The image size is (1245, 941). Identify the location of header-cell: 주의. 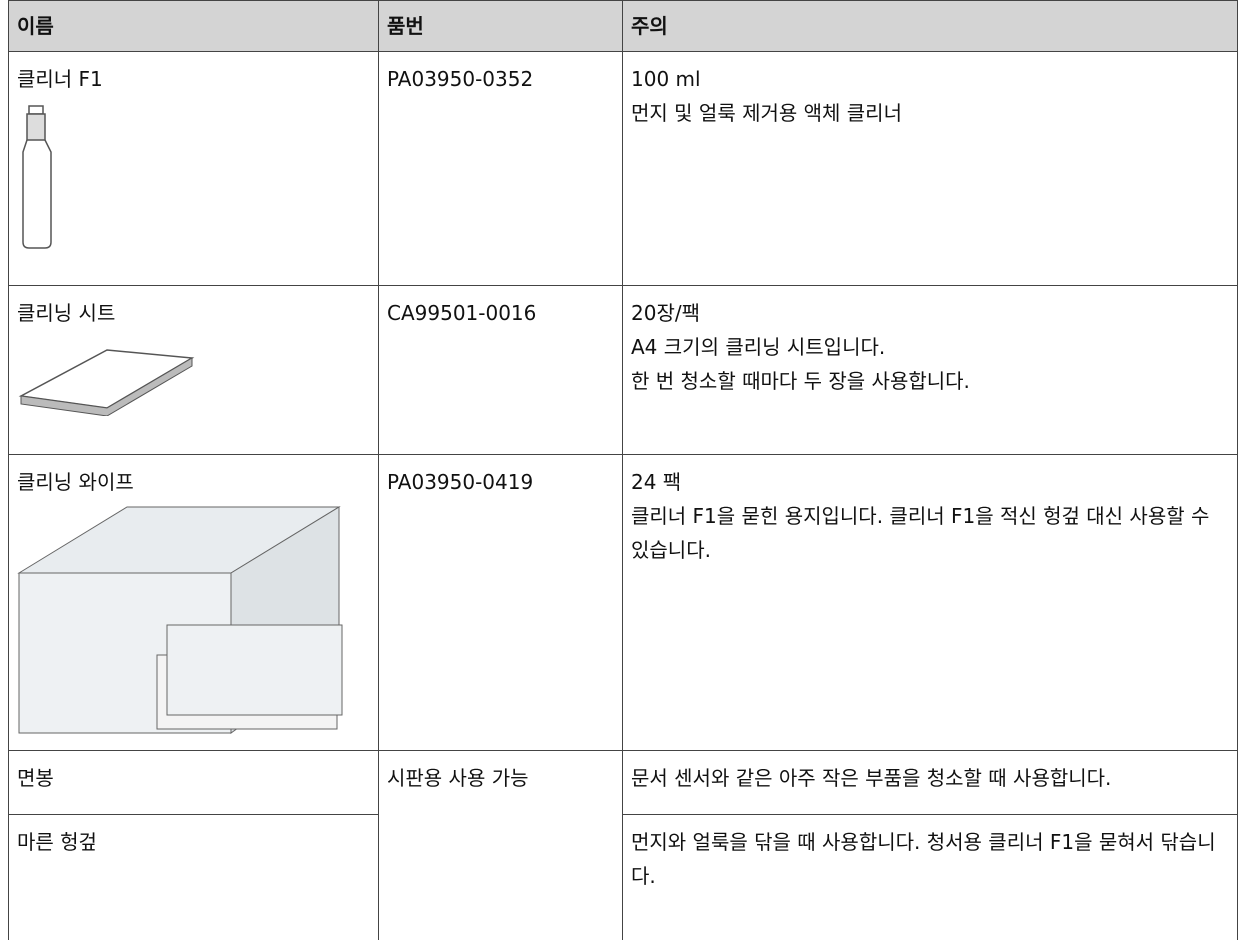
(930, 26).